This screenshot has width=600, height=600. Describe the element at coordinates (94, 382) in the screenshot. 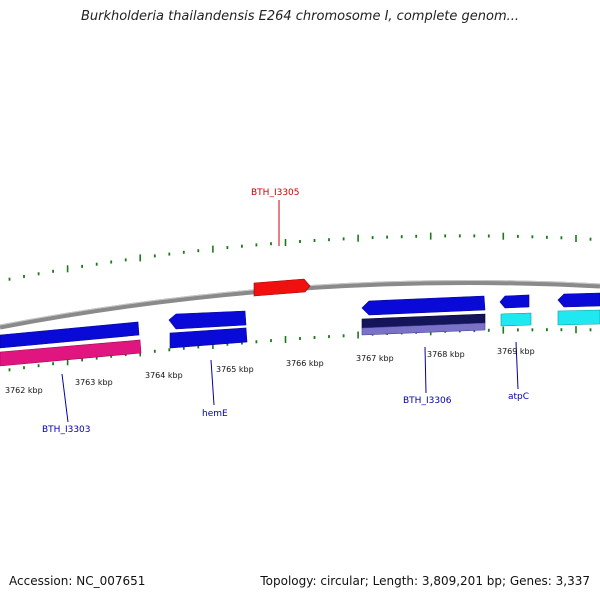

I see `ruler-label: 3763 kbp` at that location.